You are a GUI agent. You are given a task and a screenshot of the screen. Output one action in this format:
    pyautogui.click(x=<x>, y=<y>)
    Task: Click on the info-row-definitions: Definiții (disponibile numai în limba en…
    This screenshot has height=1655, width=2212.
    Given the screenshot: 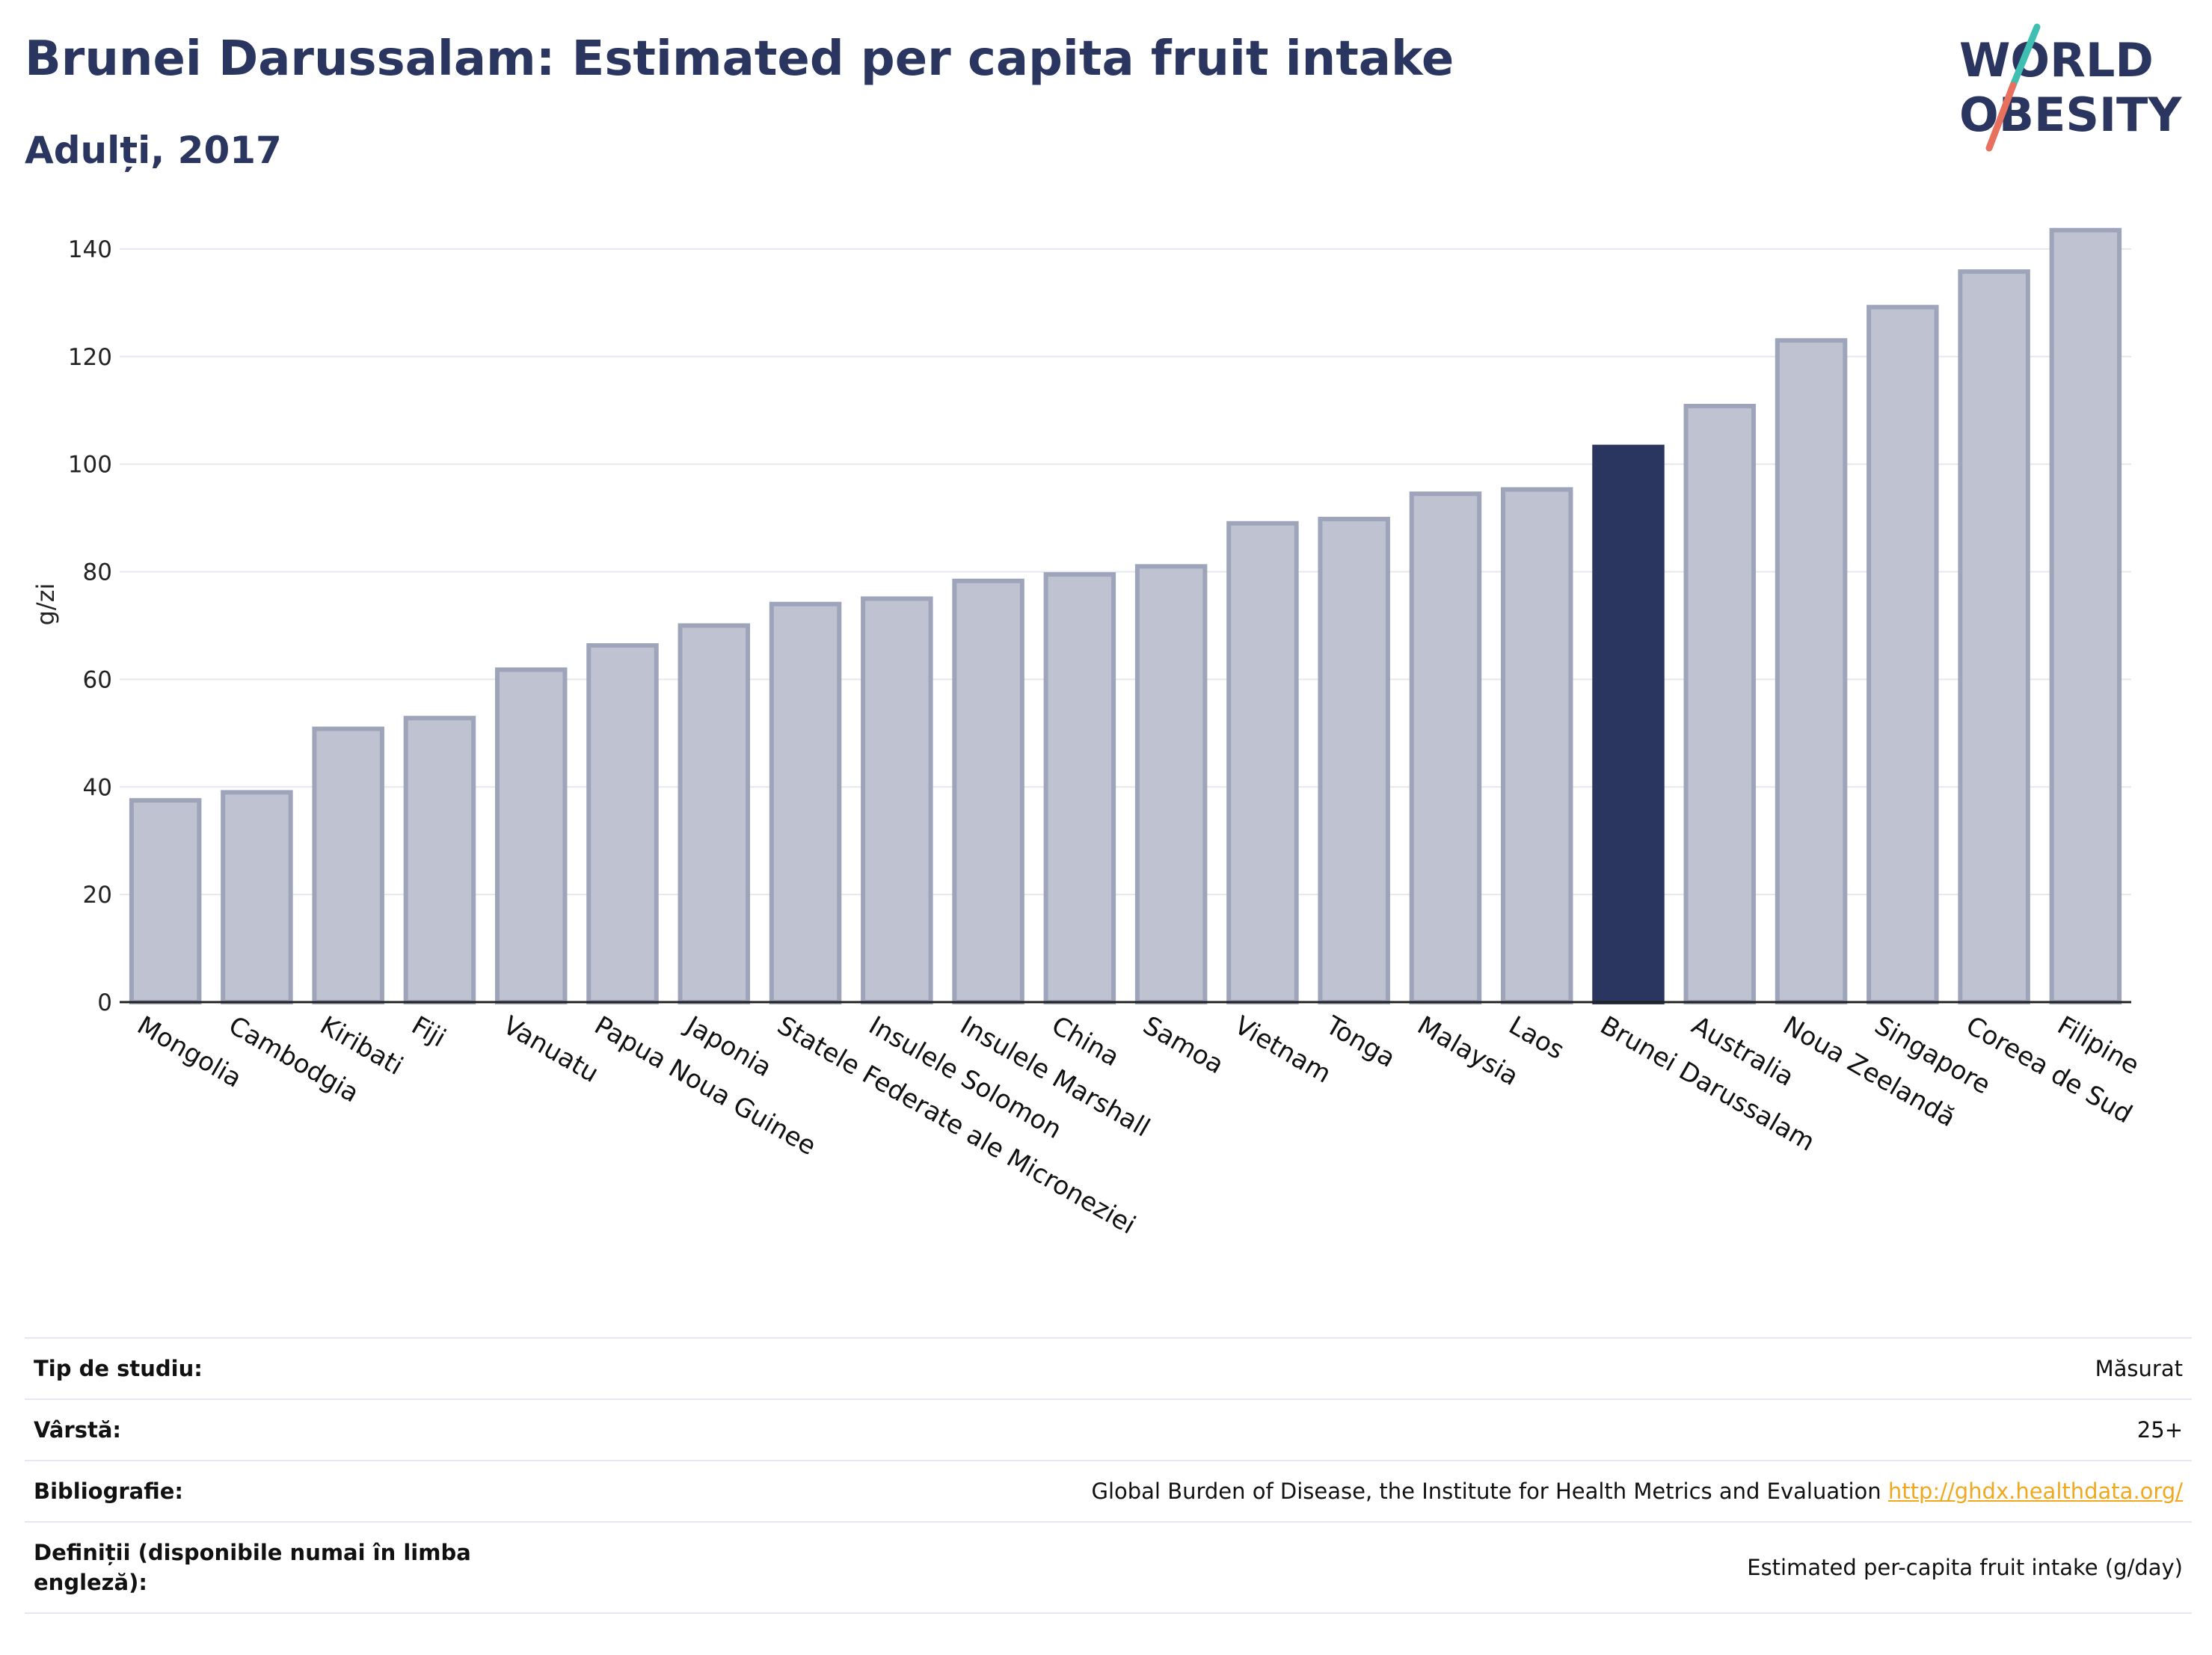 What is the action you would take?
    pyautogui.click(x=1108, y=1567)
    